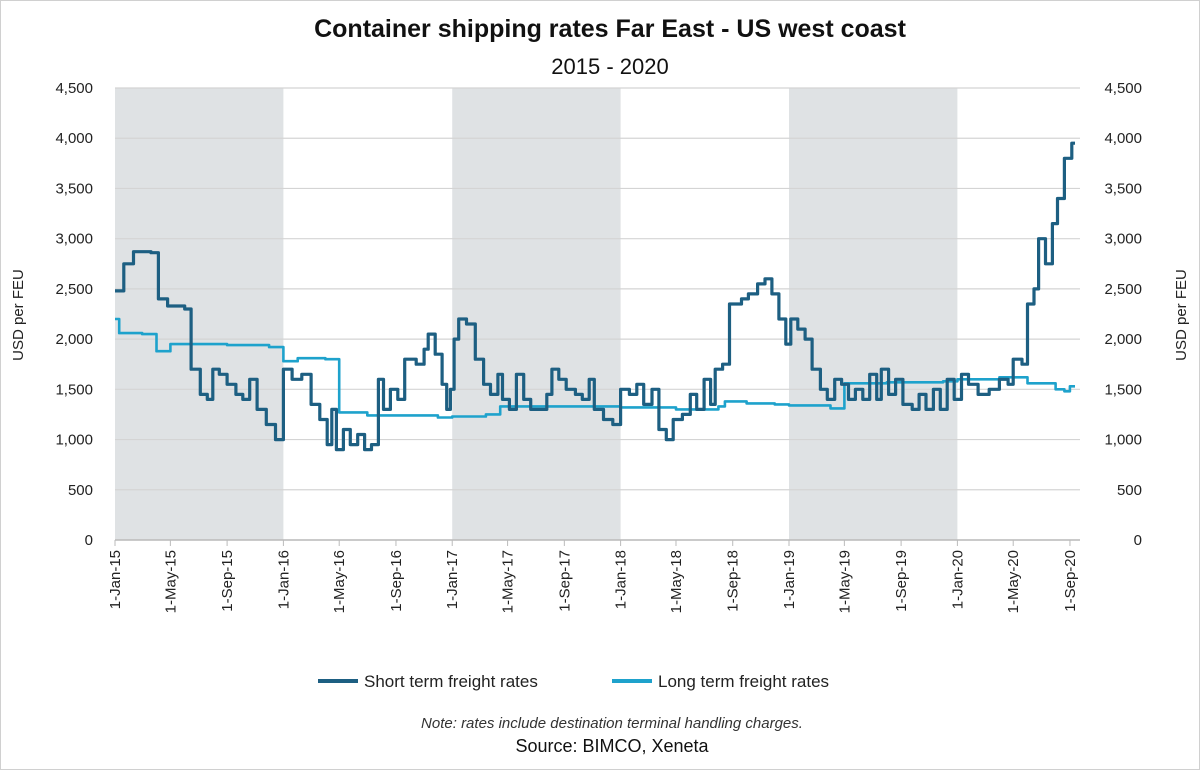  Describe the element at coordinates (676, 581) in the screenshot. I see `x-tick-label: 1-May-18` at that location.